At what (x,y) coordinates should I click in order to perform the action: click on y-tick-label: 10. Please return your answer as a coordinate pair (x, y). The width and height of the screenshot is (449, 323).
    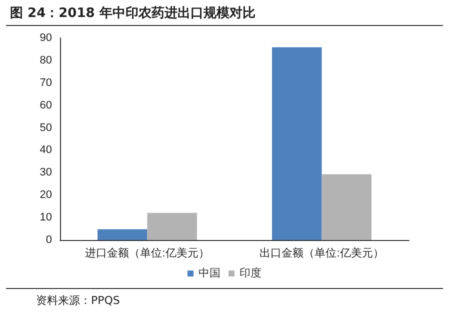
    Looking at the image, I should click on (46, 218).